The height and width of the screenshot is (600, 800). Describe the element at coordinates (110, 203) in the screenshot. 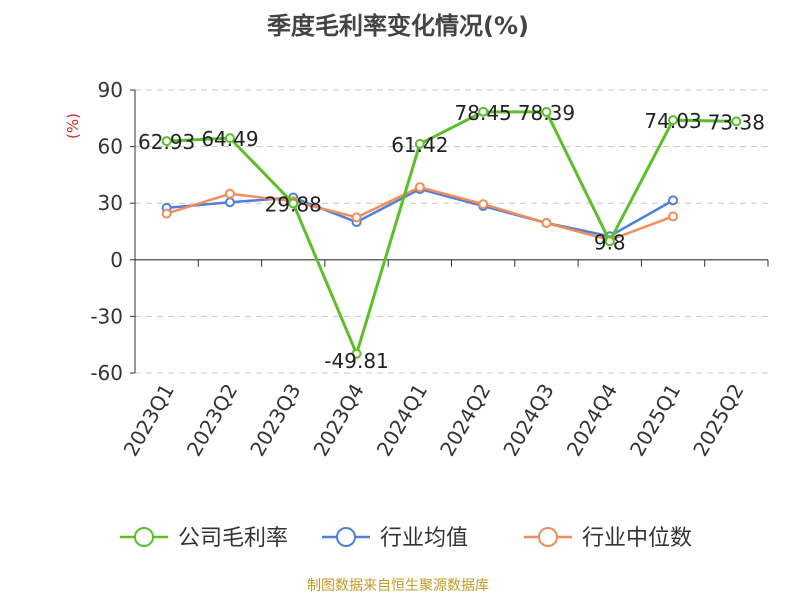

I see `y-tick-label: 30` at that location.